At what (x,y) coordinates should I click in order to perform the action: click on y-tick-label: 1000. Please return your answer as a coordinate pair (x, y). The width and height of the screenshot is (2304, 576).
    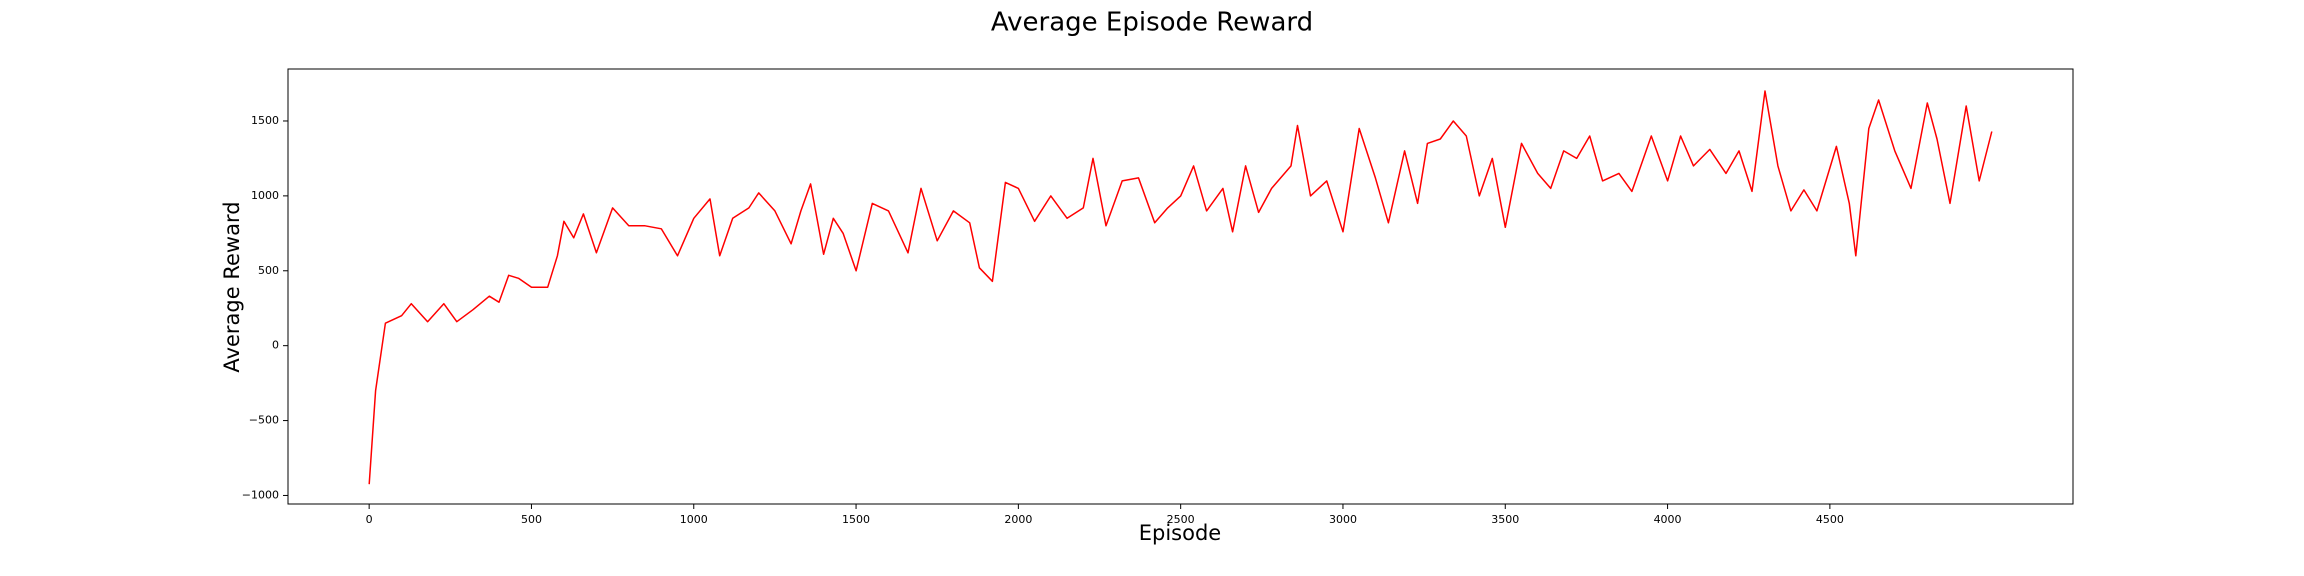
    Looking at the image, I should click on (265, 195).